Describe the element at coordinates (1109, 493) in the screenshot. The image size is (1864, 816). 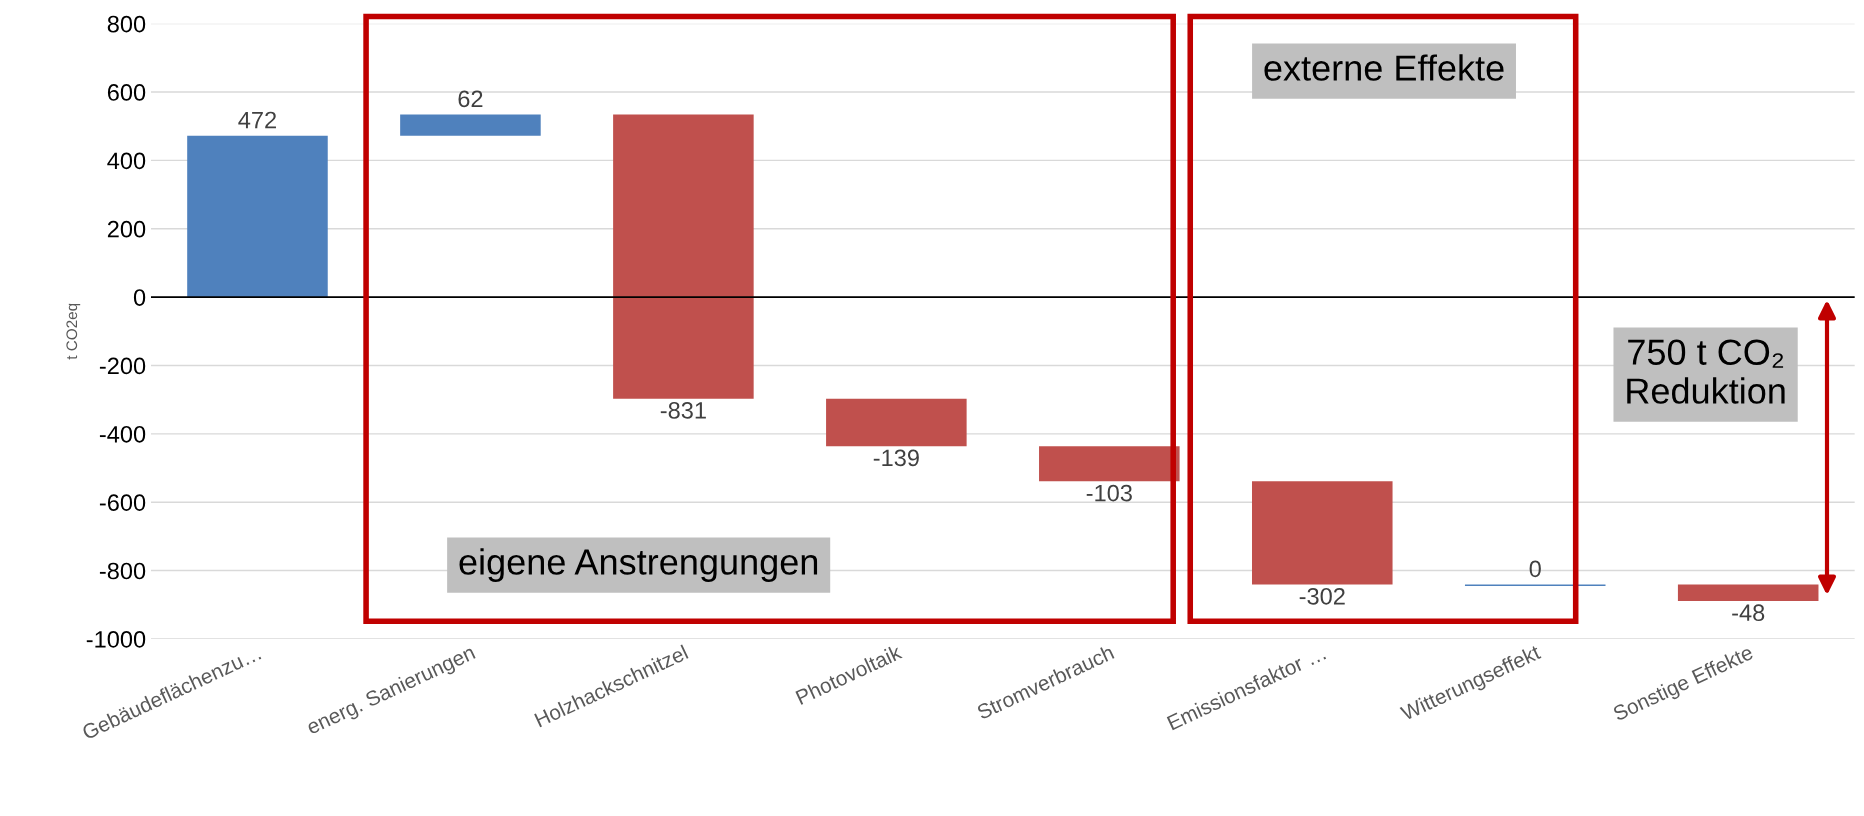
I see `data-label: -103` at that location.